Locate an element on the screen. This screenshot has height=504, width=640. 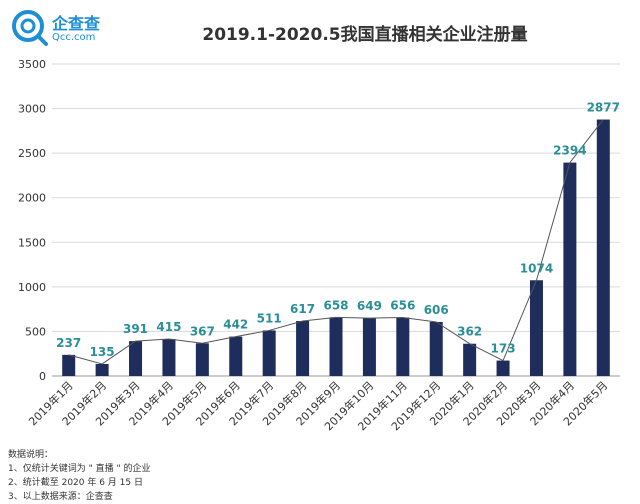
data-label: 173 is located at coordinates (503, 349).